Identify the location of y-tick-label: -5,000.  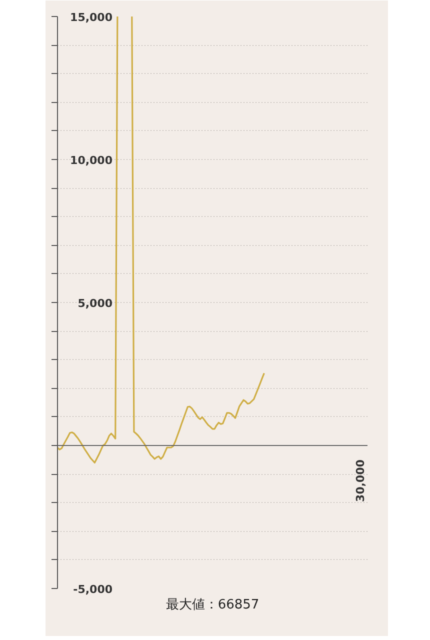
(93, 589).